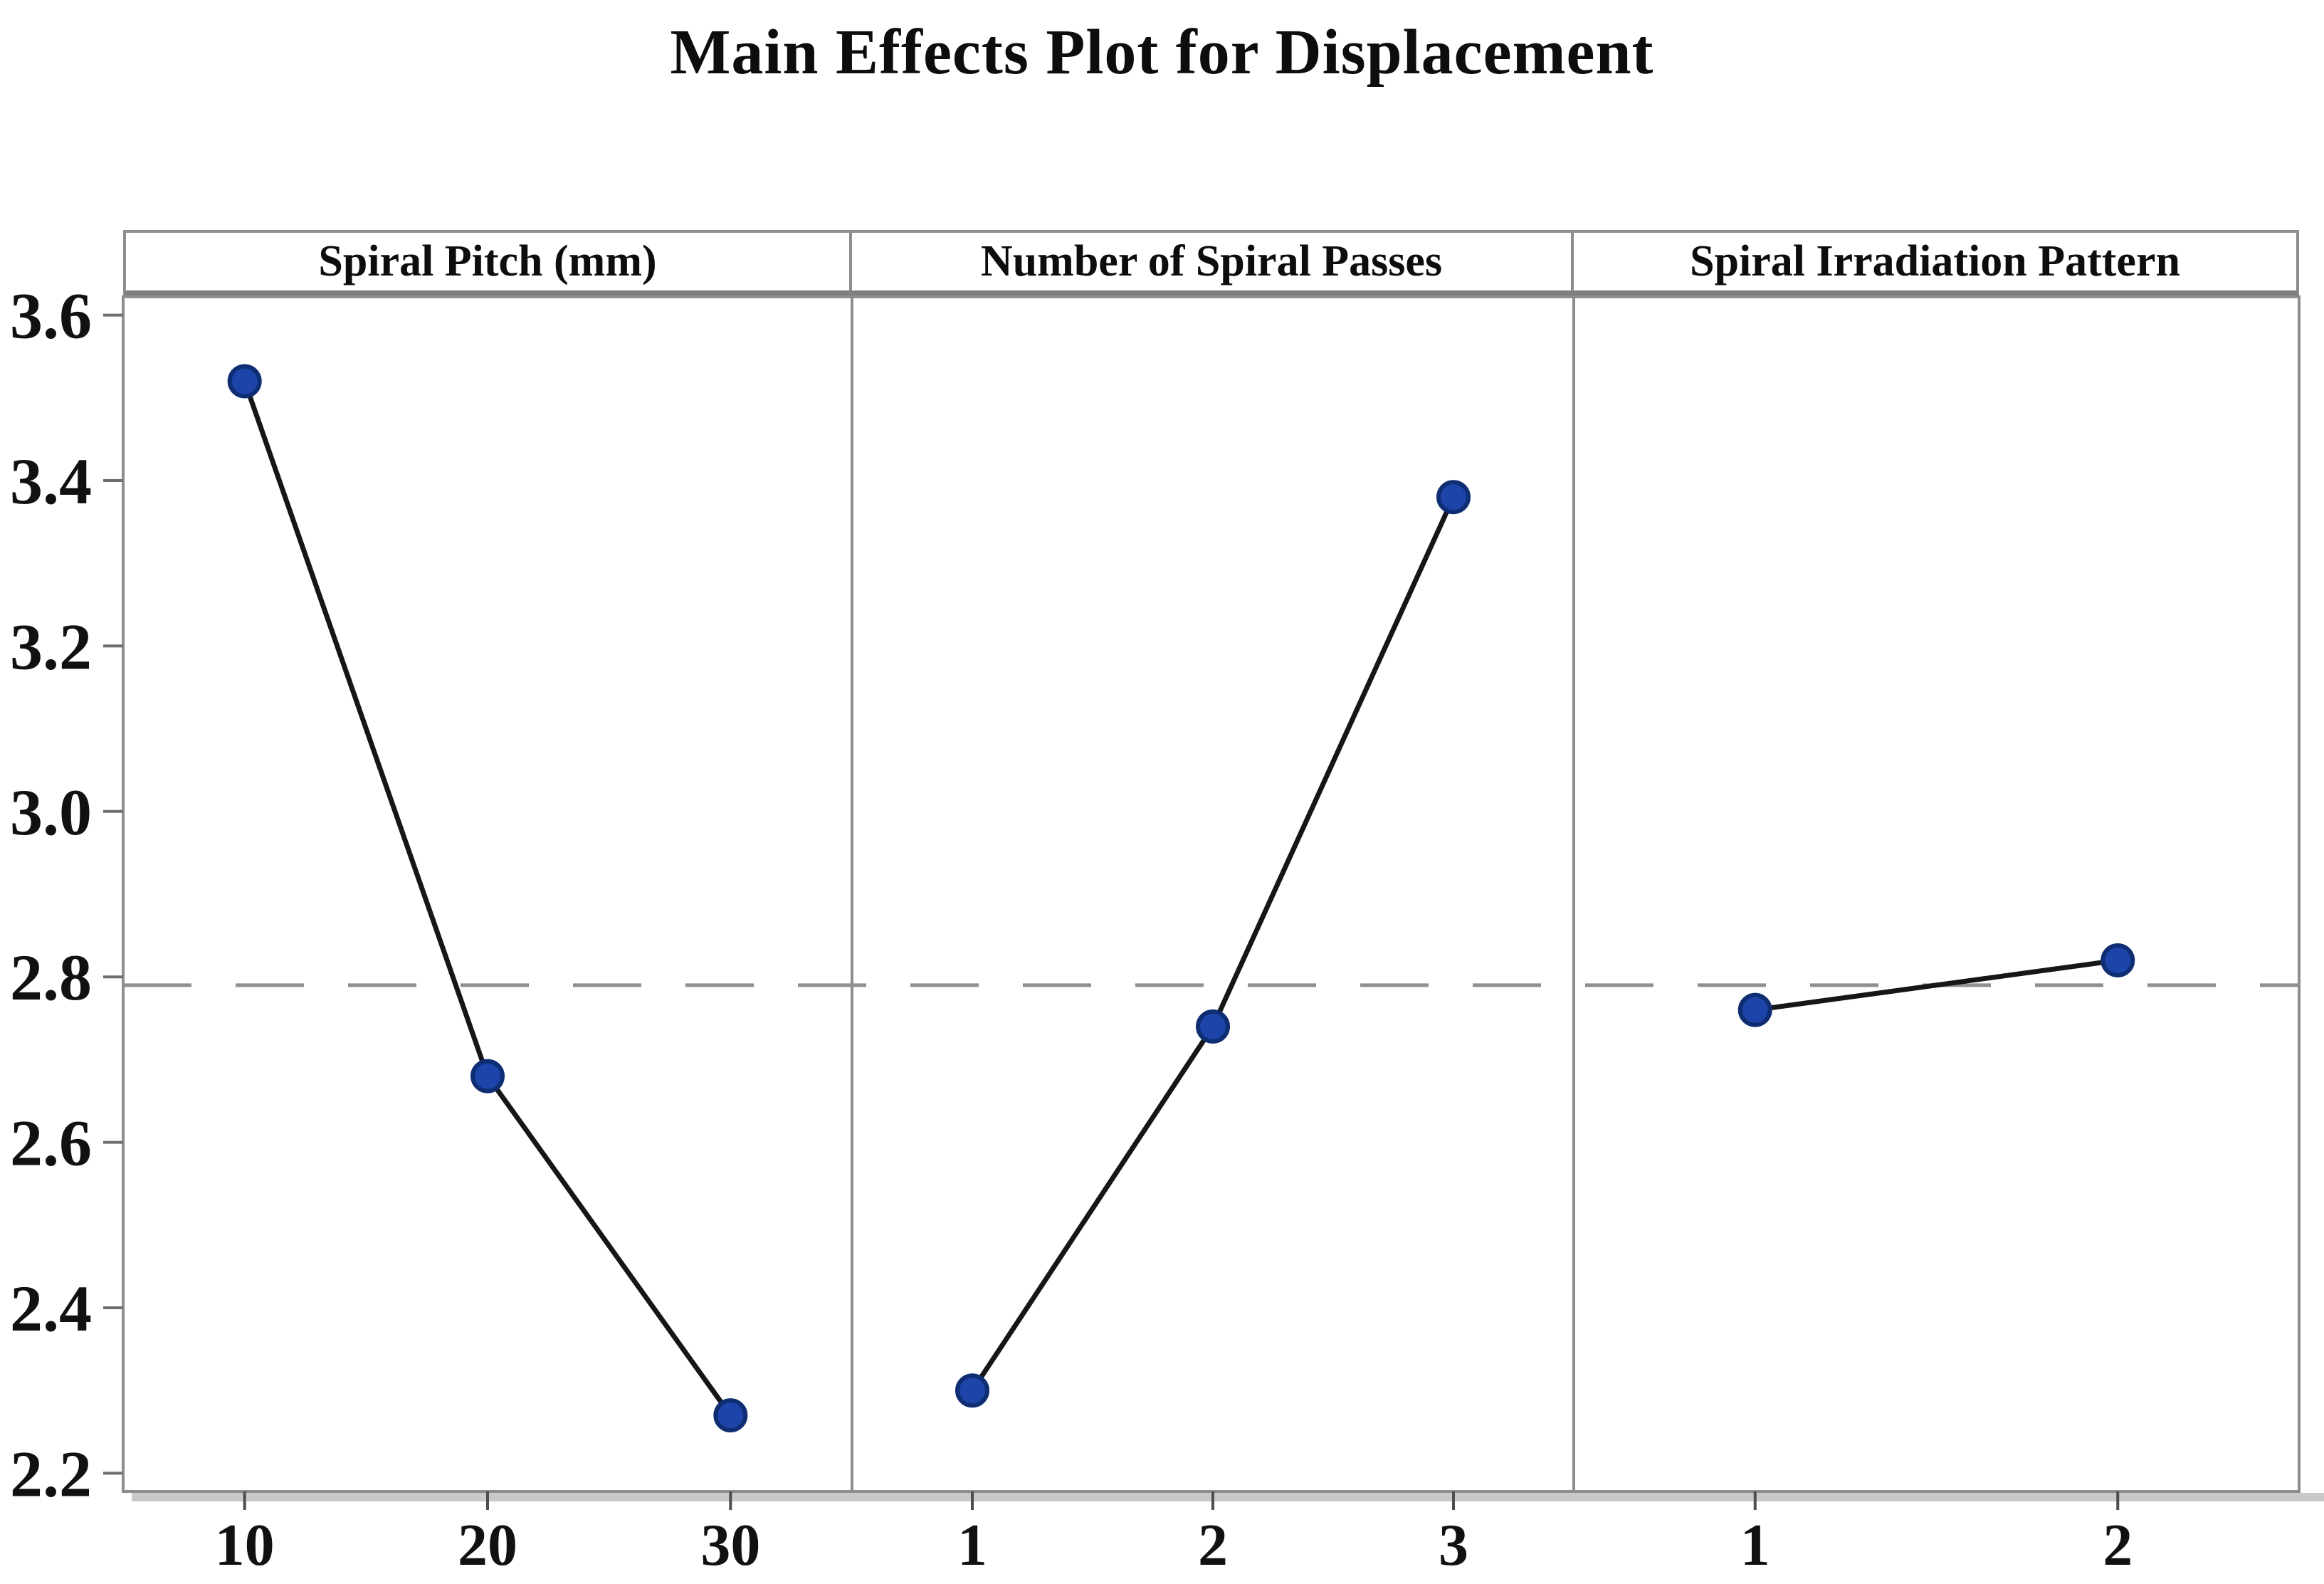  I want to click on y-tick-label: 3.6, so click(51, 316).